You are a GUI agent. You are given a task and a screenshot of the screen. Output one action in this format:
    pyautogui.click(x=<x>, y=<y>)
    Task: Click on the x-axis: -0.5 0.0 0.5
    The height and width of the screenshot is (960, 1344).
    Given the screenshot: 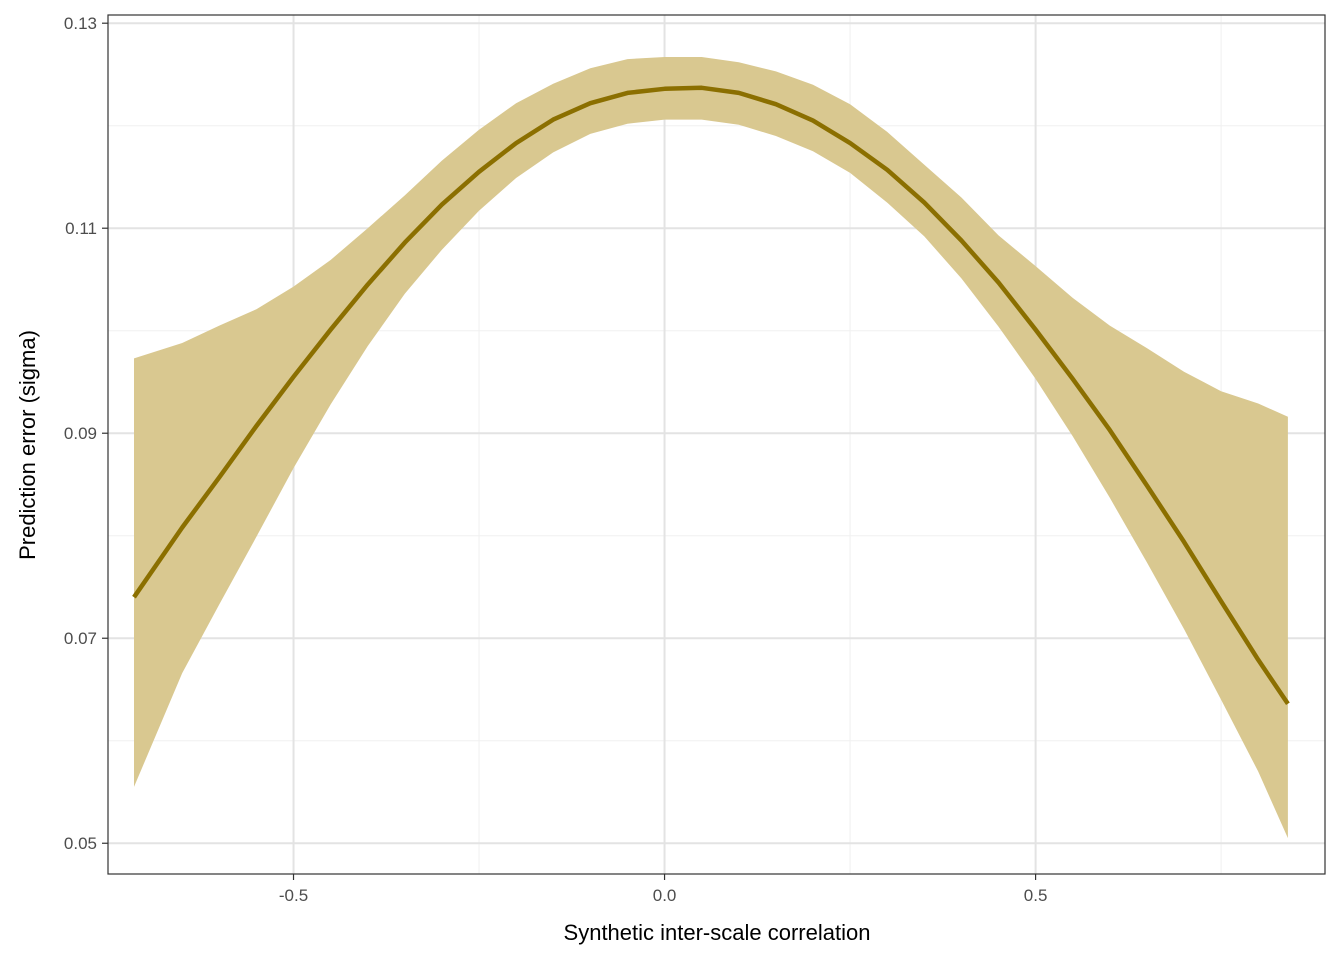 What is the action you would take?
    pyautogui.click(x=663, y=889)
    